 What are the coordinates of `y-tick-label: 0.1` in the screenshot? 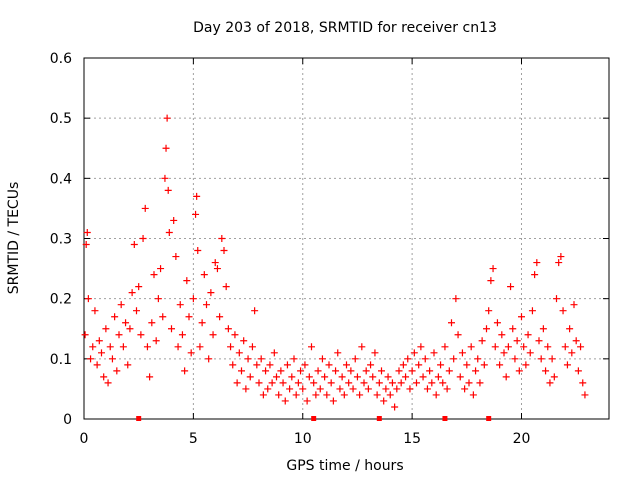 It's located at (61, 360).